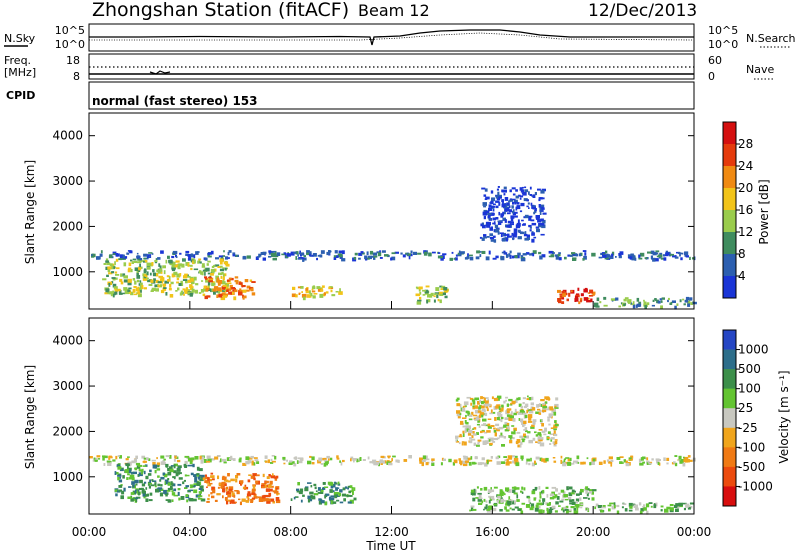 The image size is (800, 554). Describe the element at coordinates (593, 532) in the screenshot. I see `xtick-label: 20:00` at that location.